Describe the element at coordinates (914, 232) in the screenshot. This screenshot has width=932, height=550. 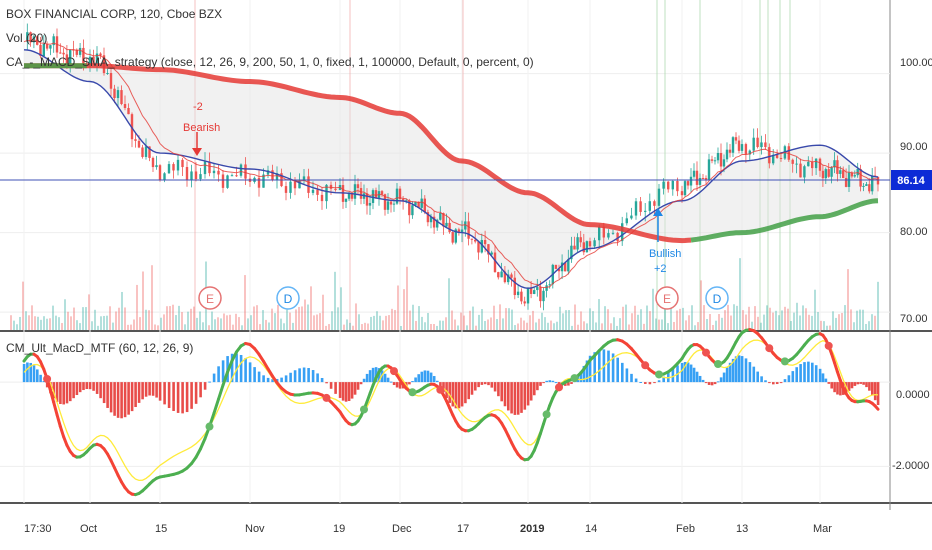
I see `price-tick-80: 80.00` at that location.